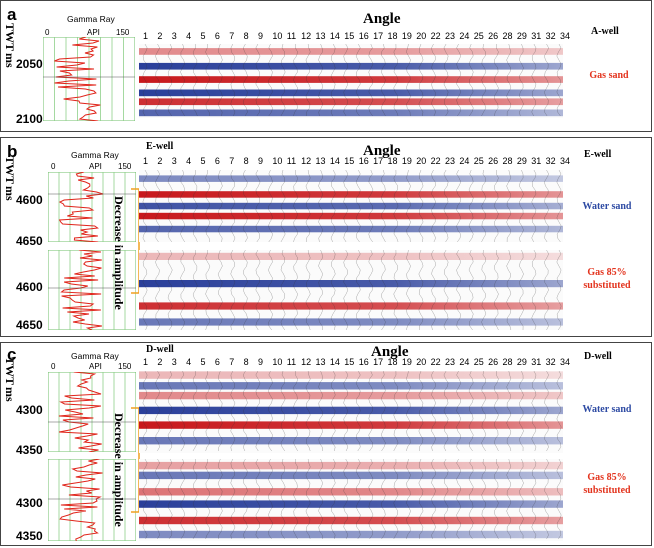  Describe the element at coordinates (464, 36) in the screenshot. I see `angle-tick-label: 24` at that location.